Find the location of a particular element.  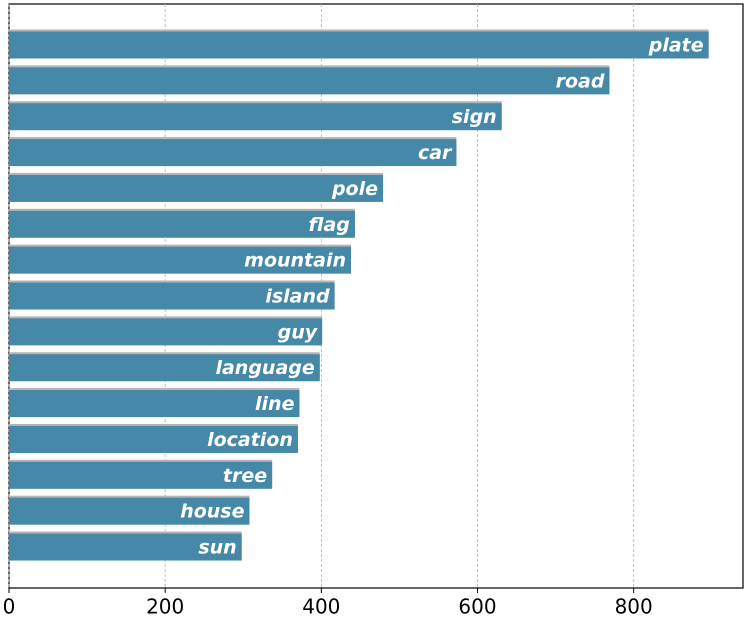

bar-label: car is located at coordinates (435, 153).